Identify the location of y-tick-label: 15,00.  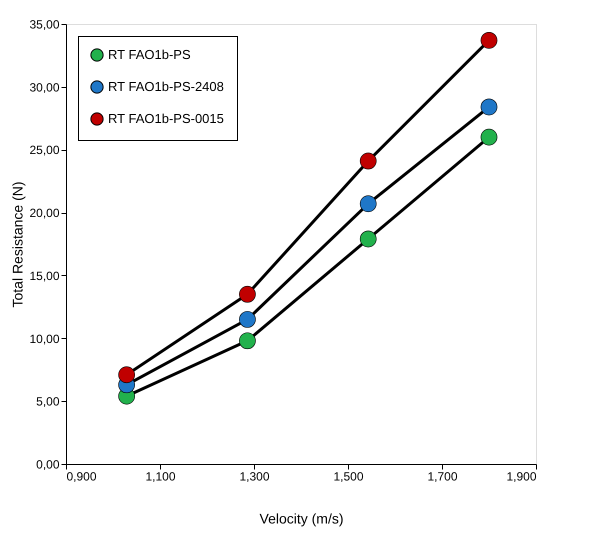
(44, 275).